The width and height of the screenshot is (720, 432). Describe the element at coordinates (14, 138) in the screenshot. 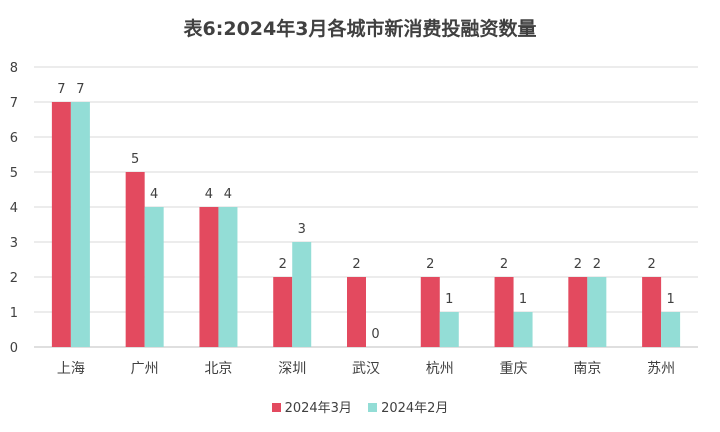

I see `y-tick-label: 6` at that location.